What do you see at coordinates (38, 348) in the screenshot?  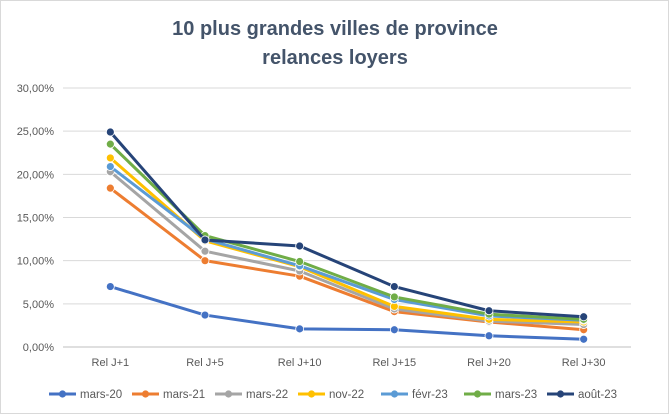 I see `y-tick-label: 0,00%` at bounding box center [38, 348].